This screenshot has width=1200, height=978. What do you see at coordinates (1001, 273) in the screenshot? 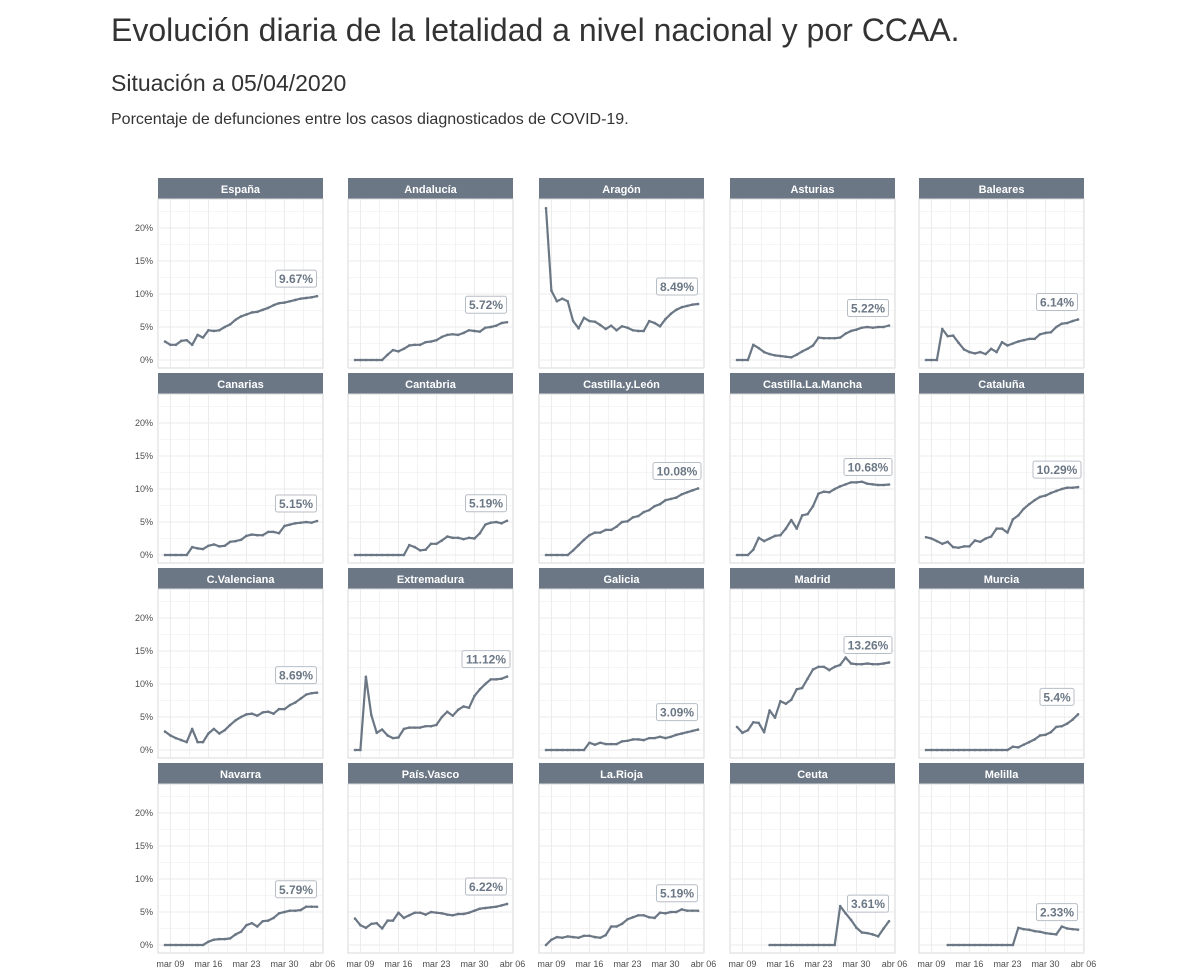
I see `panel: Baleares 6.14%` at bounding box center [1001, 273].